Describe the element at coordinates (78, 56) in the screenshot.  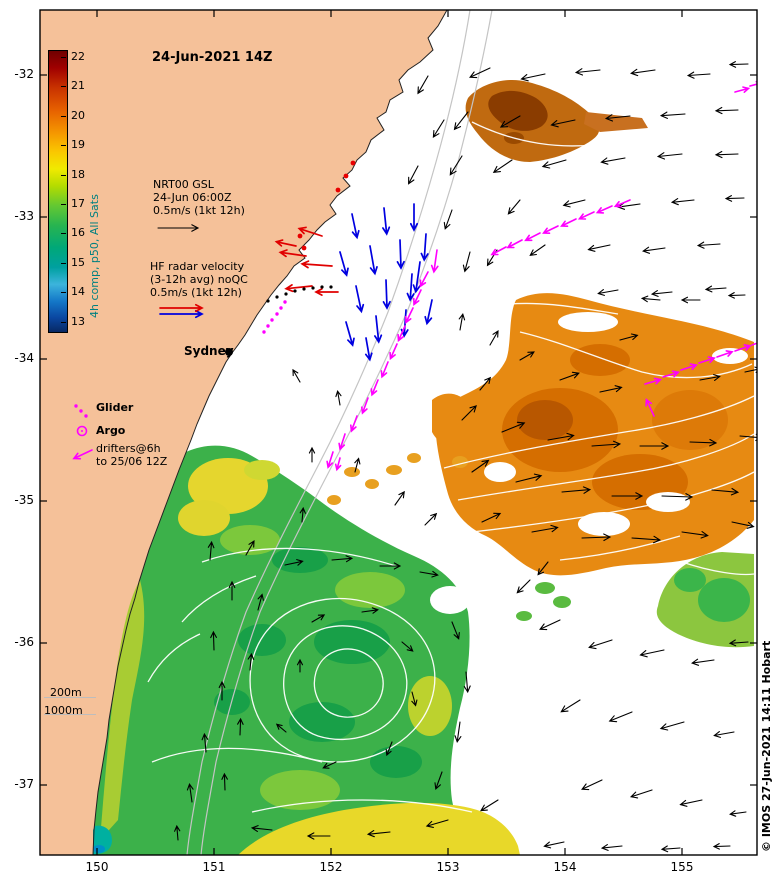
I see `colorbar-tick-label: 22` at that location.